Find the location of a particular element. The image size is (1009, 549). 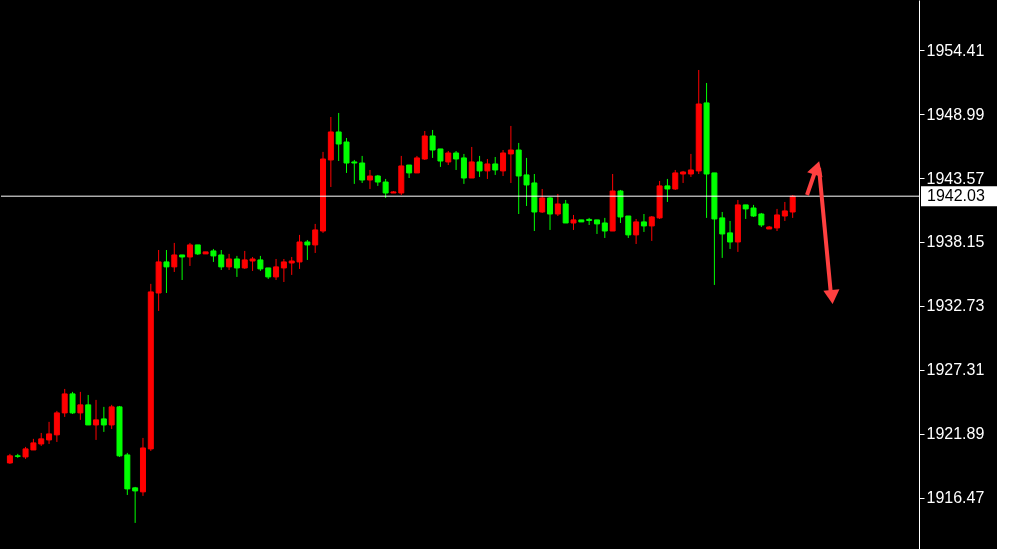

y-tick-label: 1921.89 is located at coordinates (955, 434).